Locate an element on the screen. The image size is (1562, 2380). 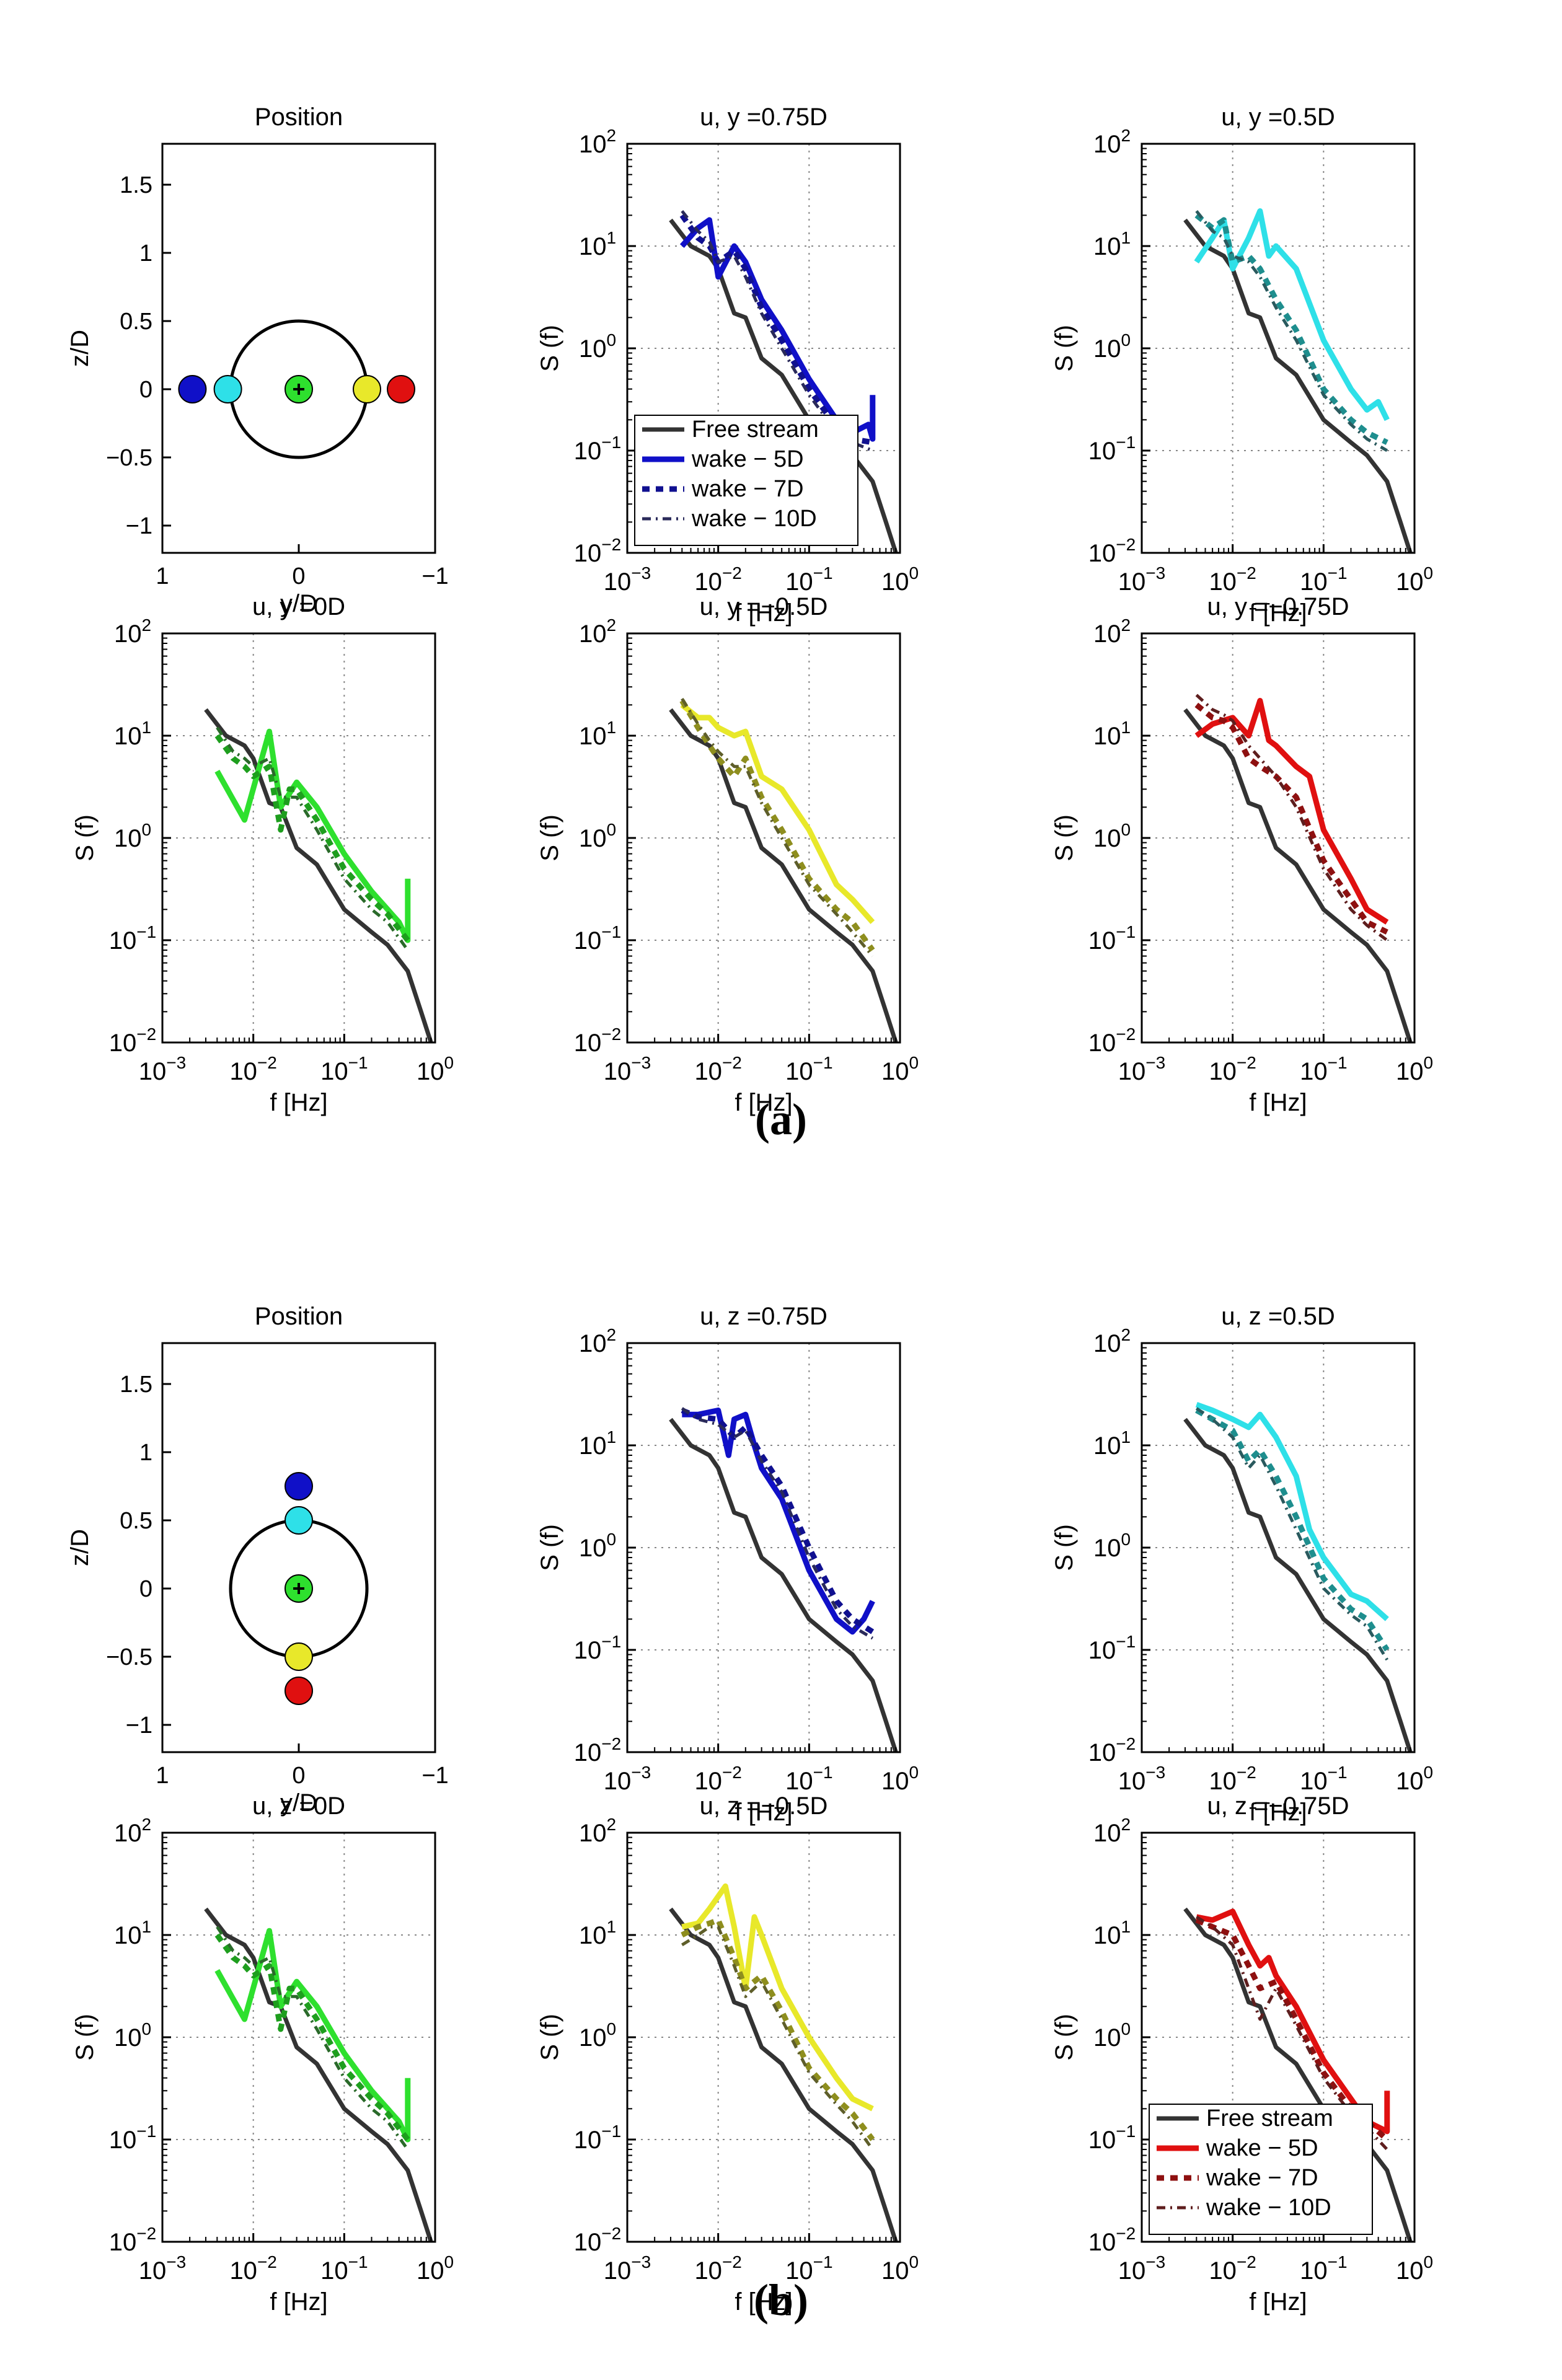
chart-title: u, z =−0.5D is located at coordinates (764, 1806).